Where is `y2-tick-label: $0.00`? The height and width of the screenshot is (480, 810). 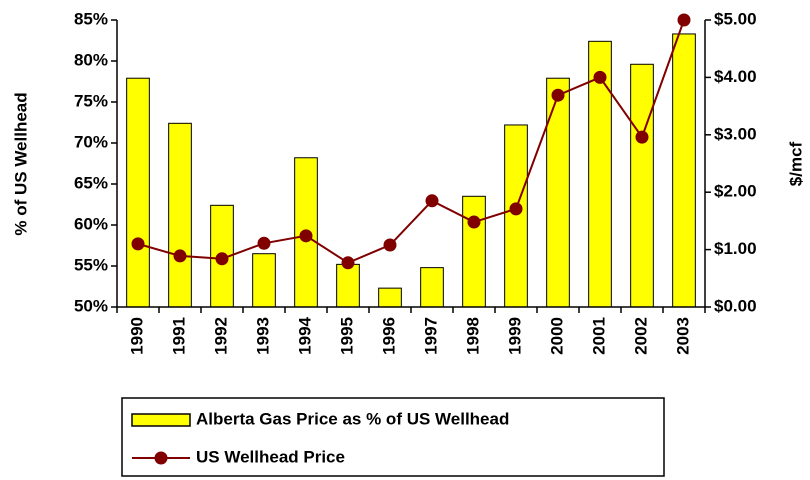 y2-tick-label: $0.00 is located at coordinates (735, 305).